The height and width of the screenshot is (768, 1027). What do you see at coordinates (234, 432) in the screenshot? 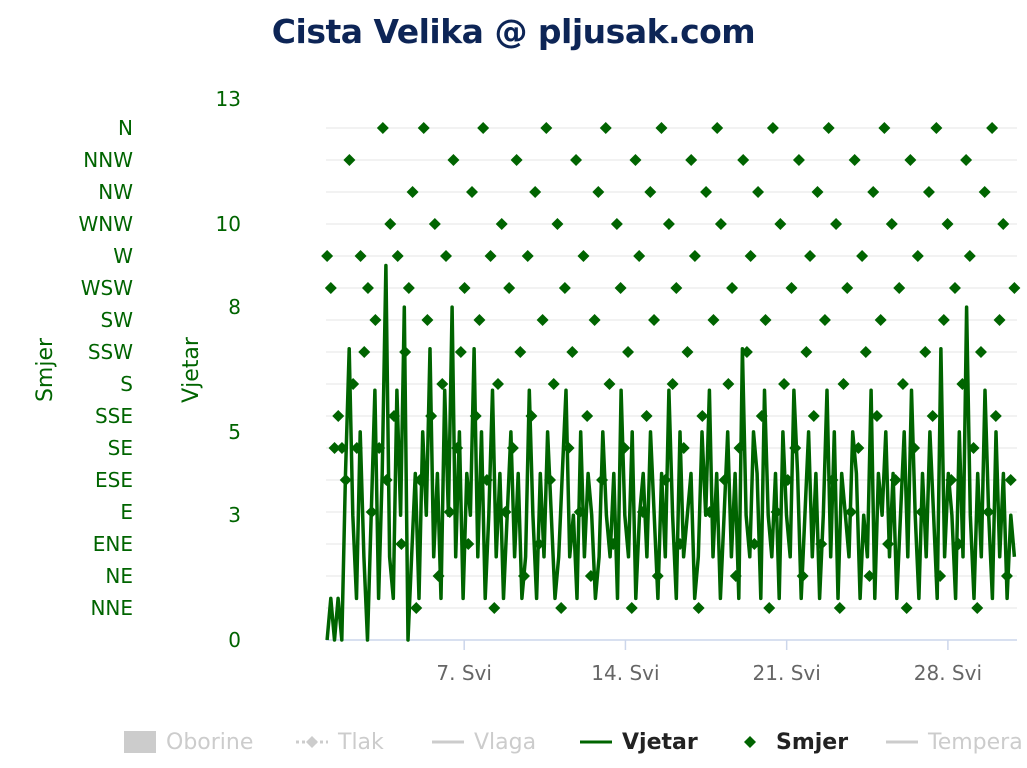
I see `y-tick-label: 5` at bounding box center [234, 432].